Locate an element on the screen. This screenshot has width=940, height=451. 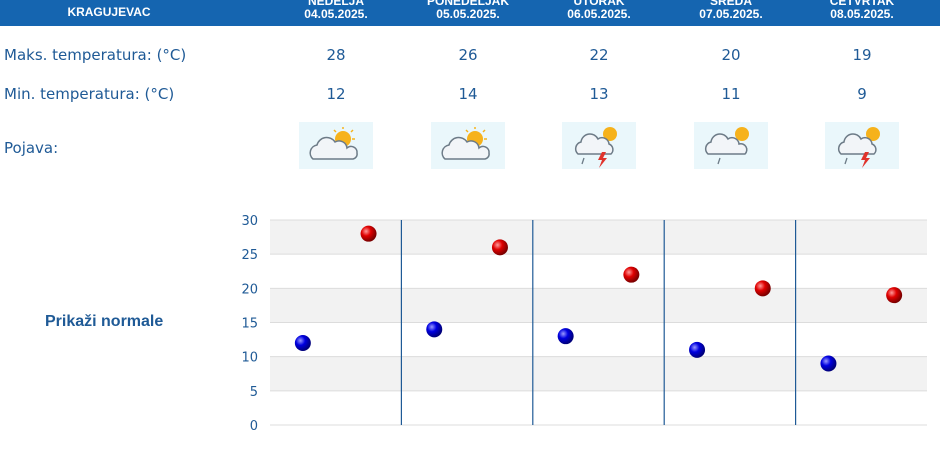
day-header-0: NEDELJA 04.05.2025. is located at coordinates (336, 10).